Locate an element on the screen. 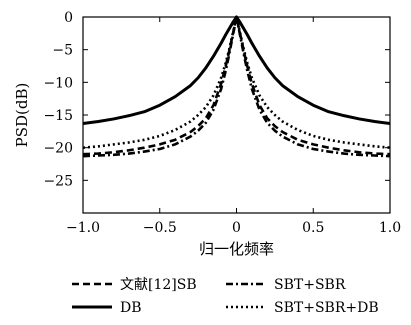 The width and height of the screenshot is (411, 325). y-tick-label: −20 is located at coordinates (58, 149).